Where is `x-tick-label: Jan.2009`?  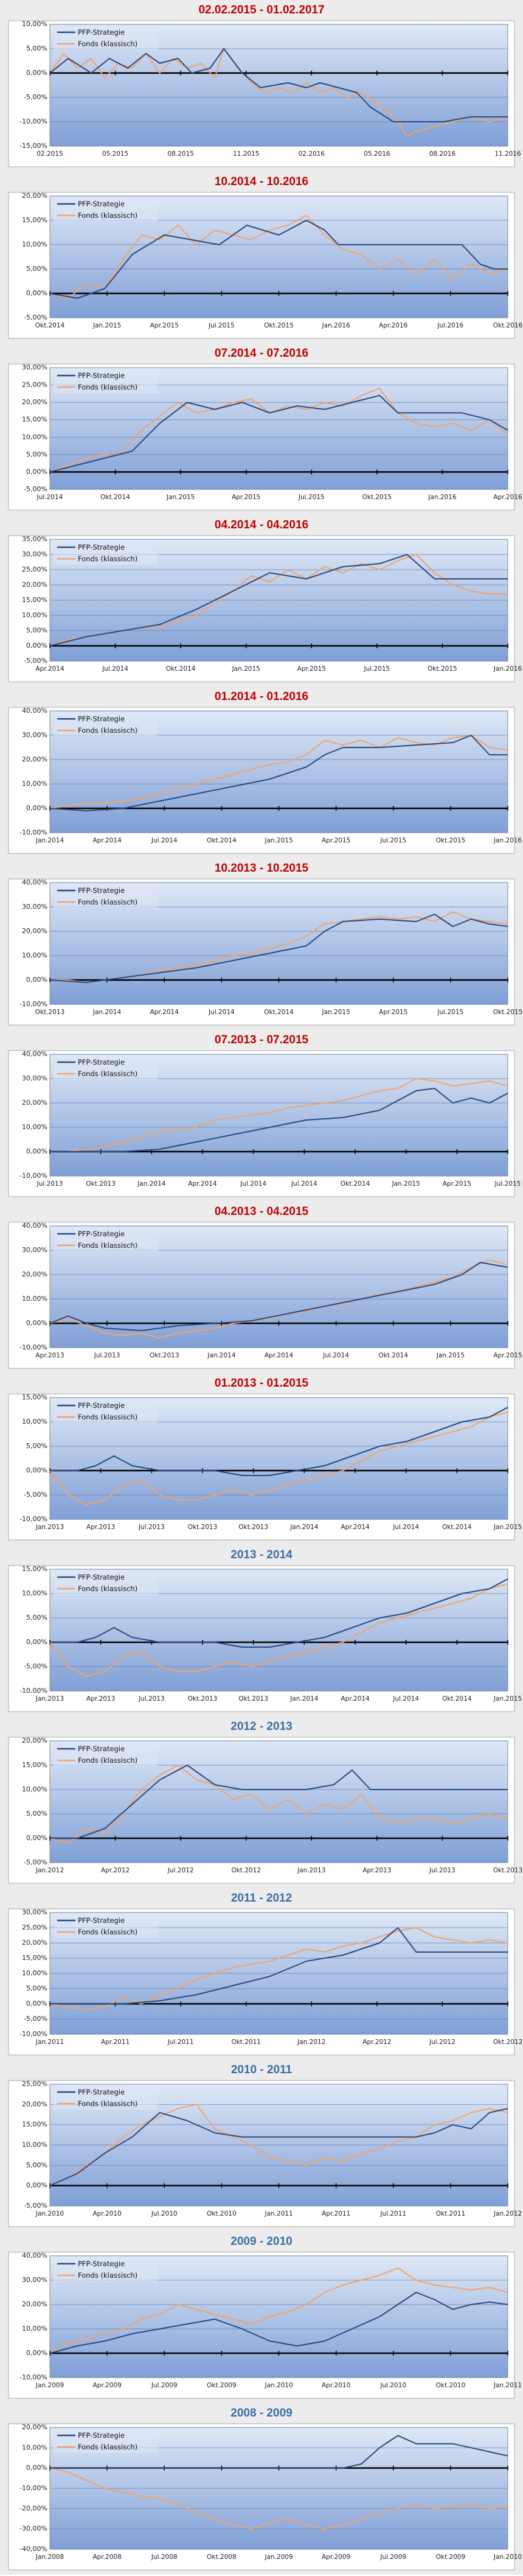 x-tick-label: Jan.2009 is located at coordinates (49, 2385).